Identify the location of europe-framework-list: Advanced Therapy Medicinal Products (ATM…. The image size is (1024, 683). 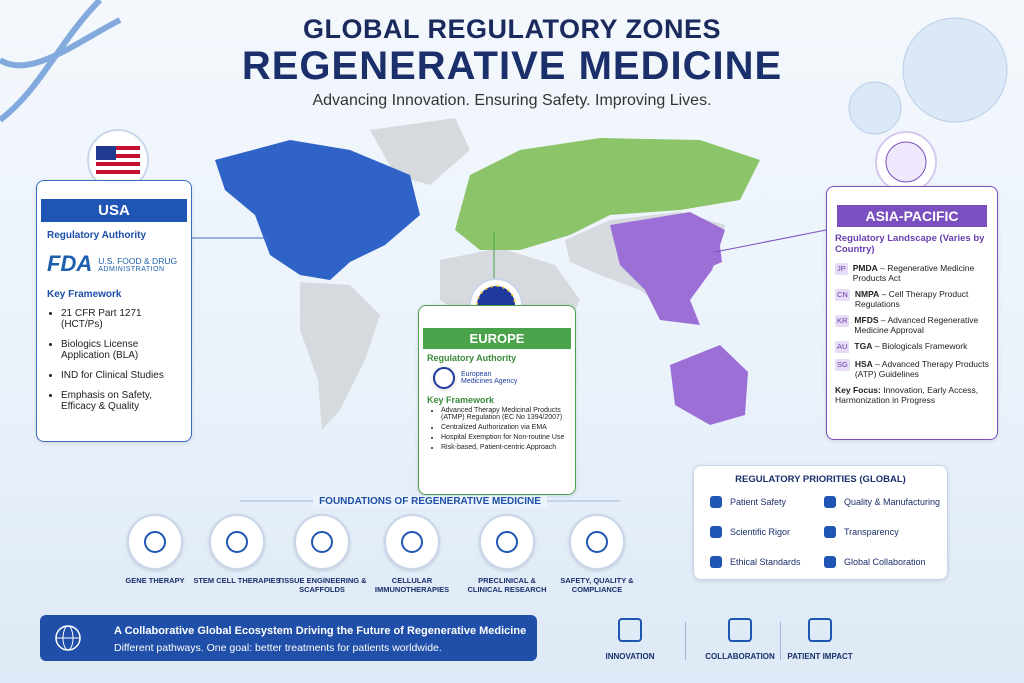
(497, 429).